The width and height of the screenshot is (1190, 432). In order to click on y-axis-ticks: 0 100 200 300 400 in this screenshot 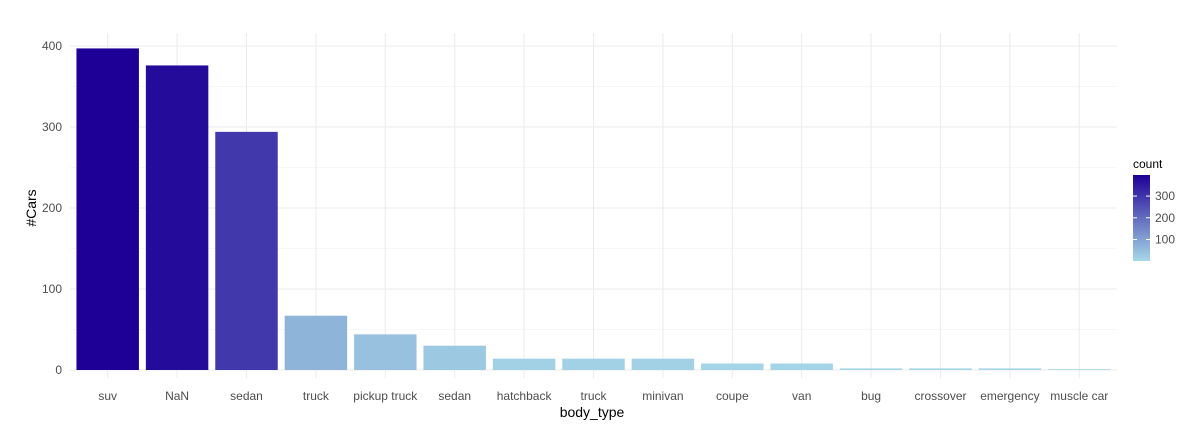, I will do `click(52, 208)`.